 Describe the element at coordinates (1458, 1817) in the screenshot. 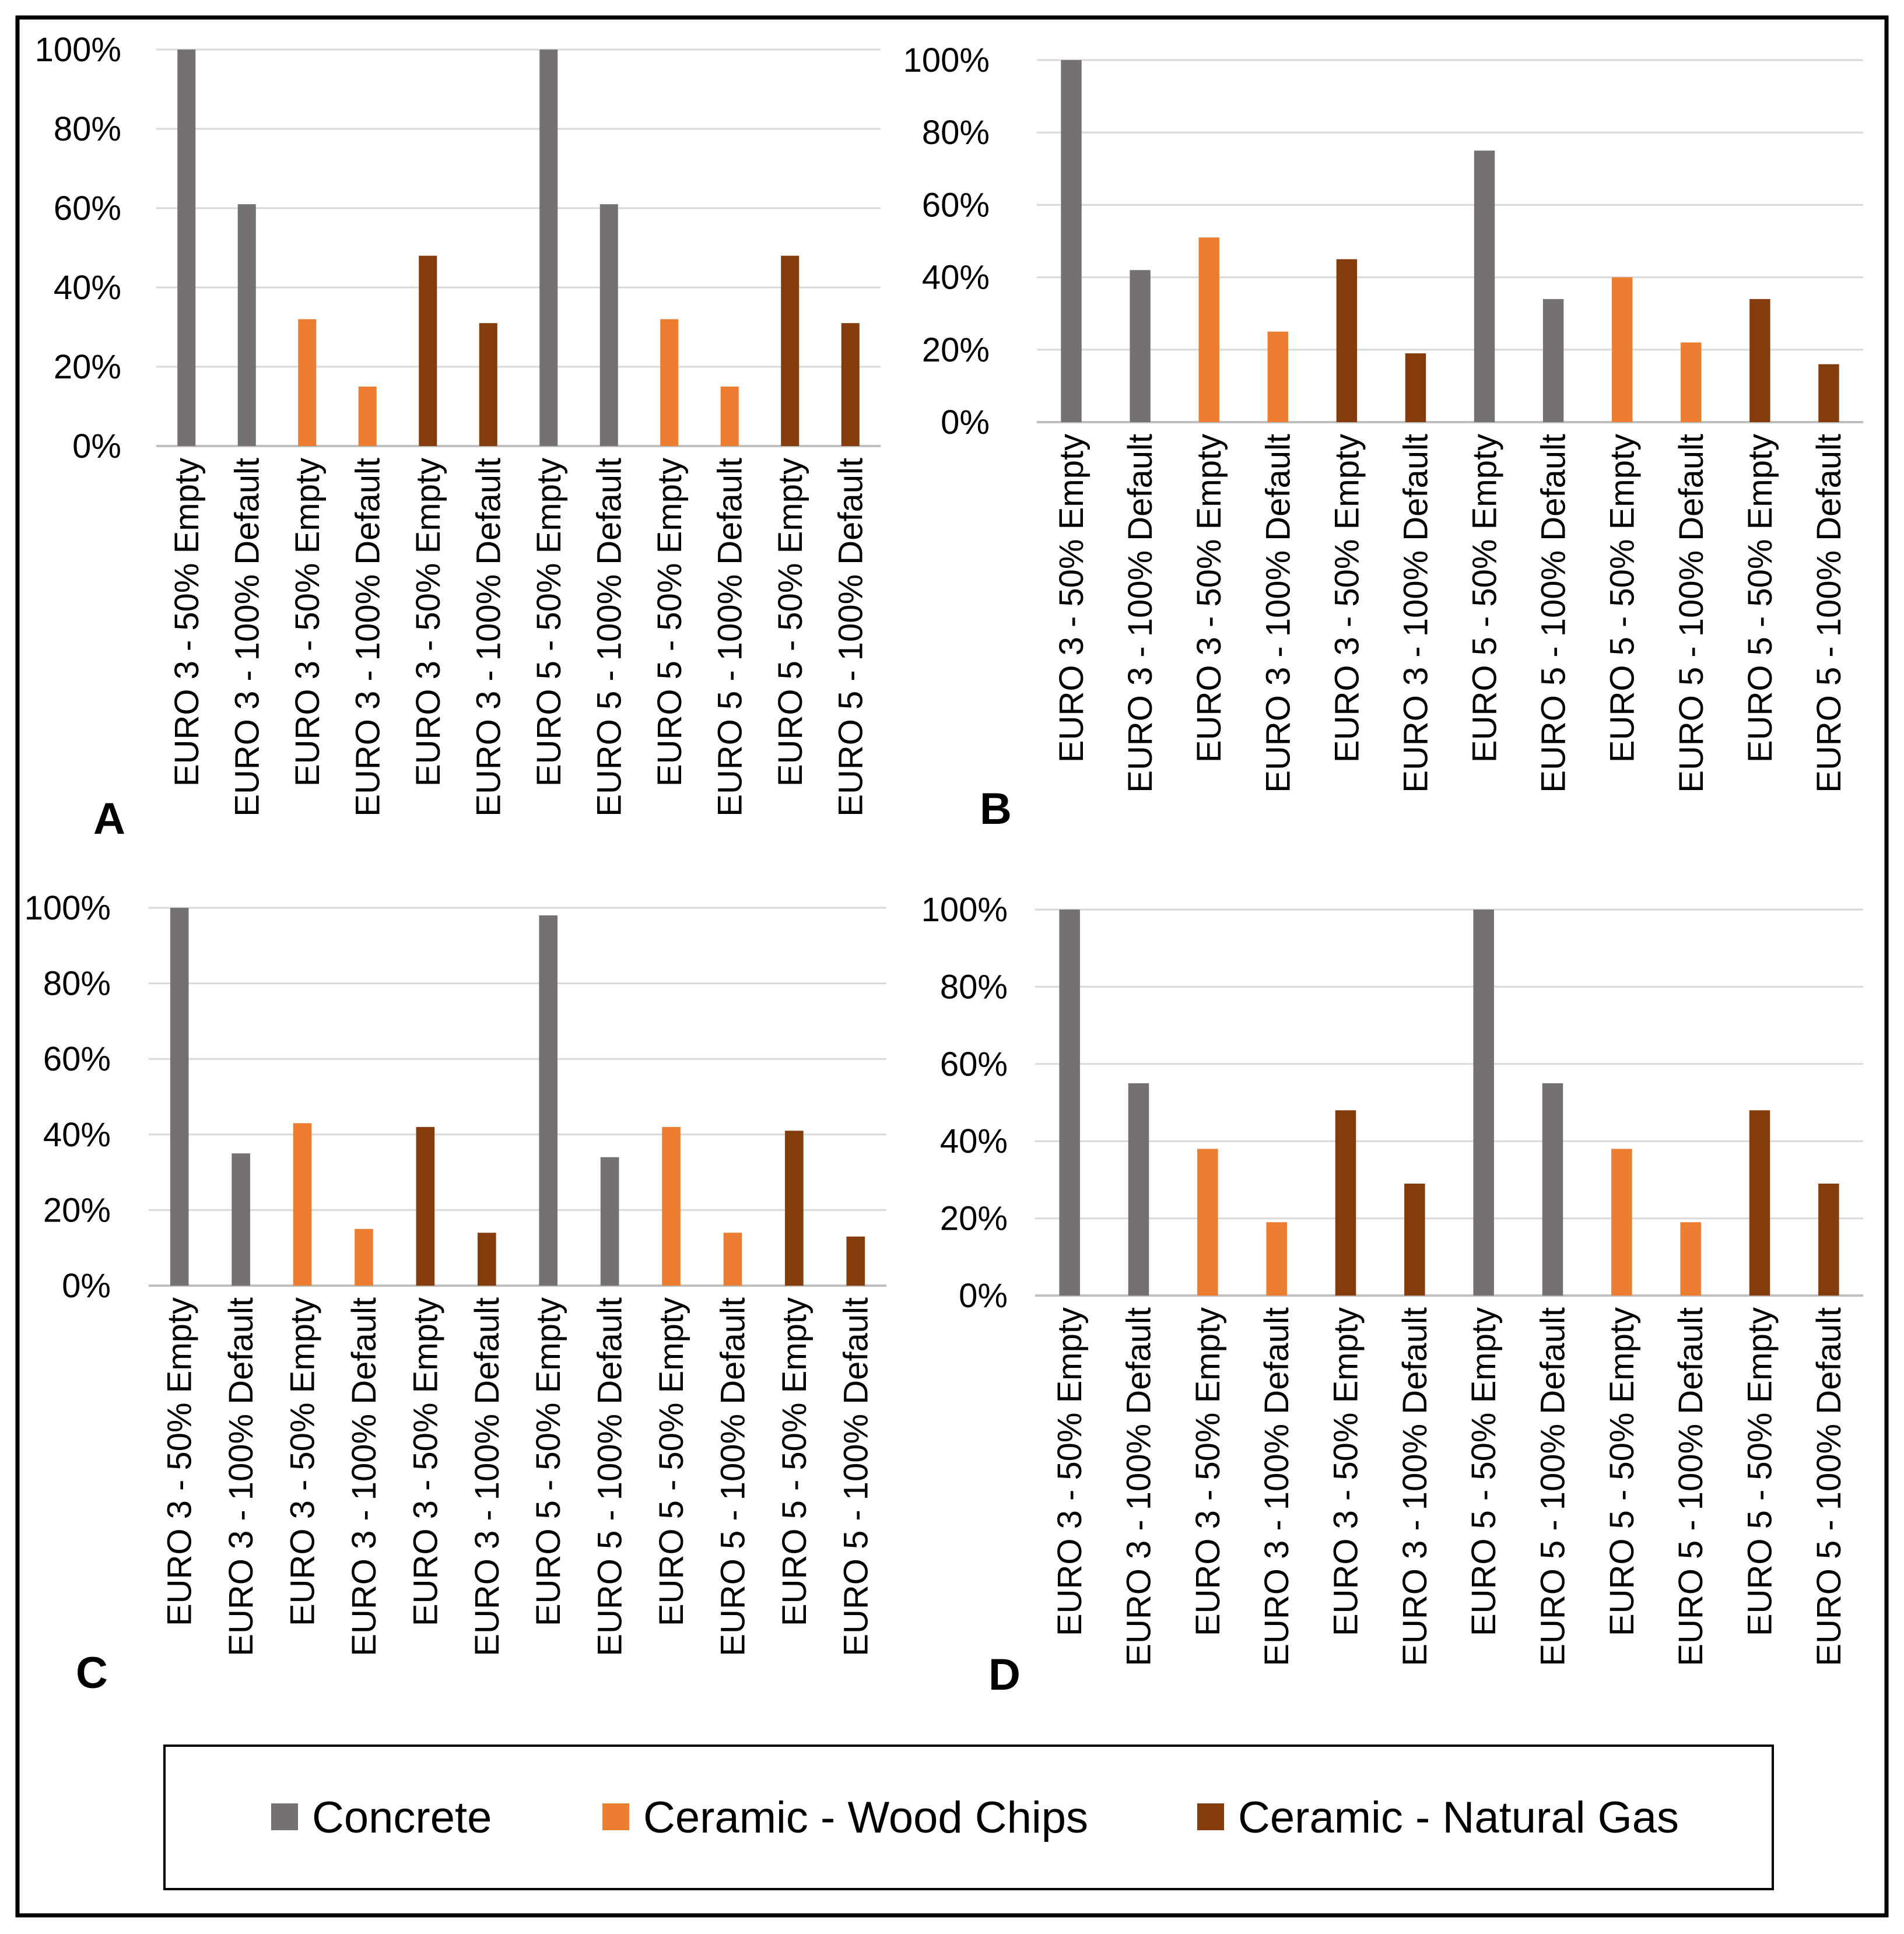

I see `legend-label-natural-gas: Ceramic - Natural Gas` at that location.